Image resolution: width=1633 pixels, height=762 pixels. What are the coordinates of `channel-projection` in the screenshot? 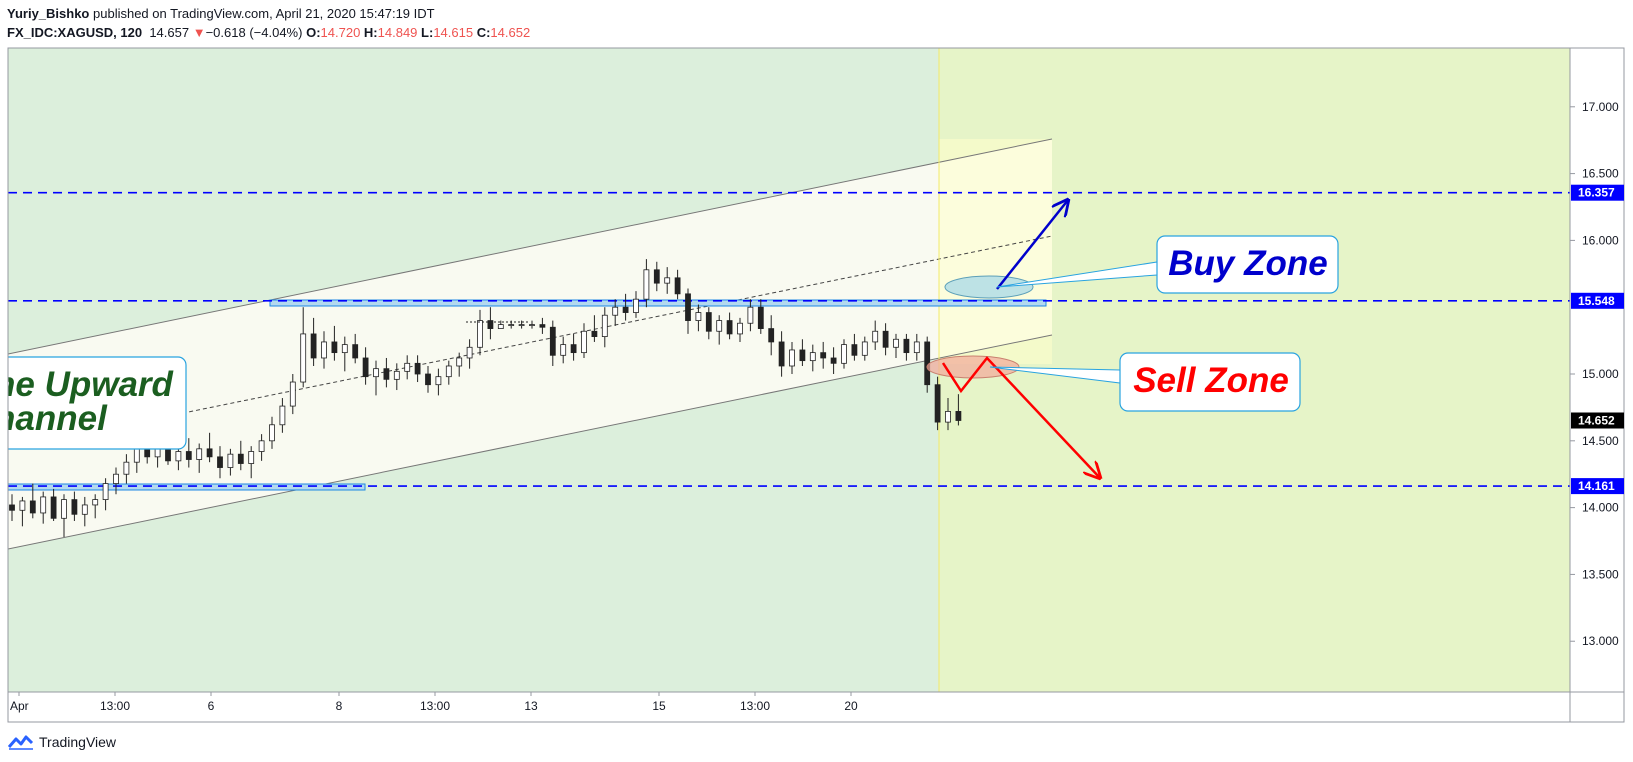 It's located at (995, 251).